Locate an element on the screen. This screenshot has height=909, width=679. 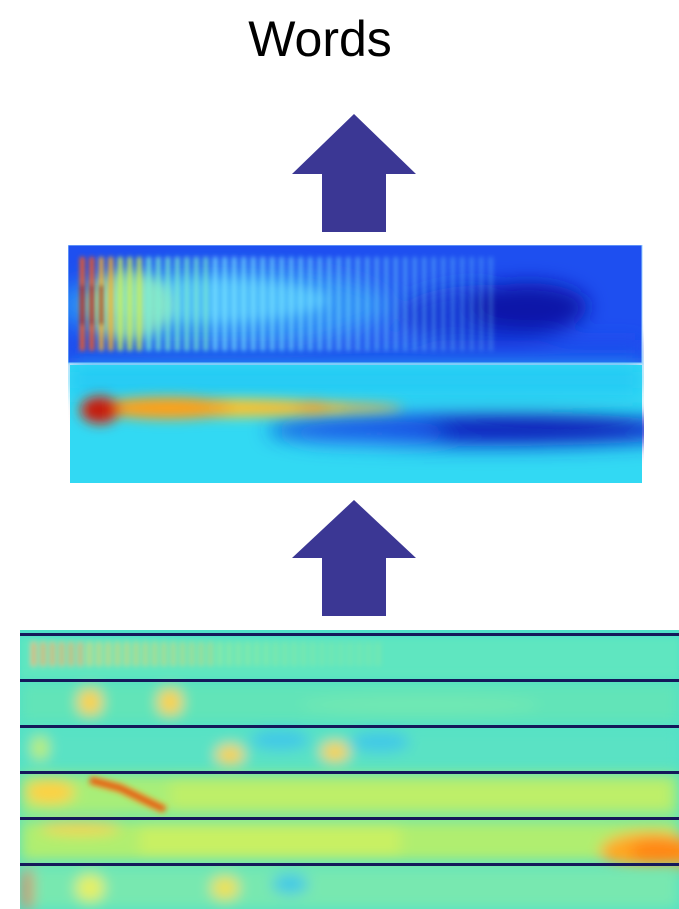
up-arrow-bottom is located at coordinates (354, 558).